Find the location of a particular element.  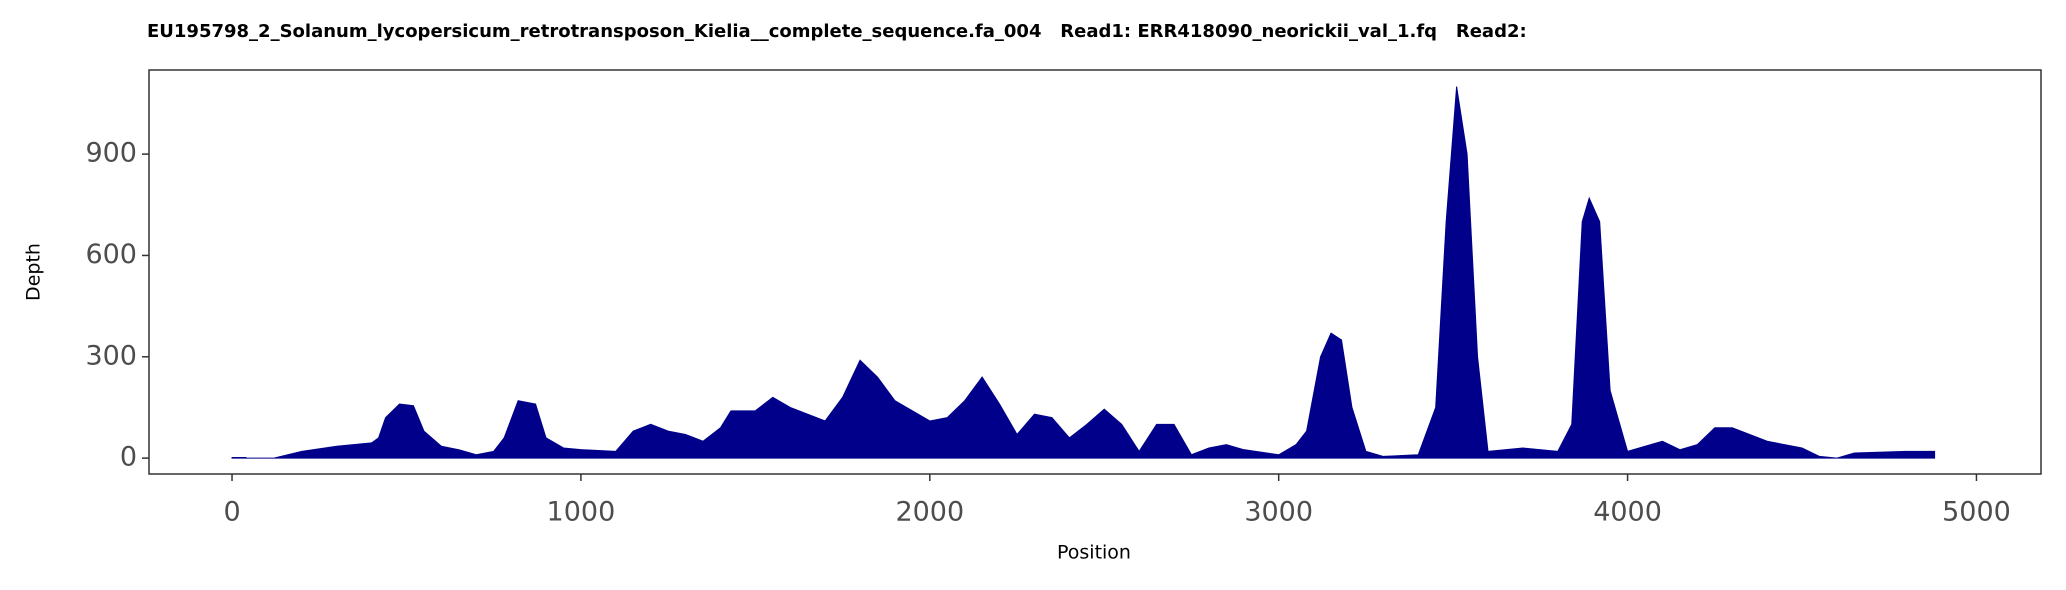

x-tick-label: 1000 is located at coordinates (581, 512).